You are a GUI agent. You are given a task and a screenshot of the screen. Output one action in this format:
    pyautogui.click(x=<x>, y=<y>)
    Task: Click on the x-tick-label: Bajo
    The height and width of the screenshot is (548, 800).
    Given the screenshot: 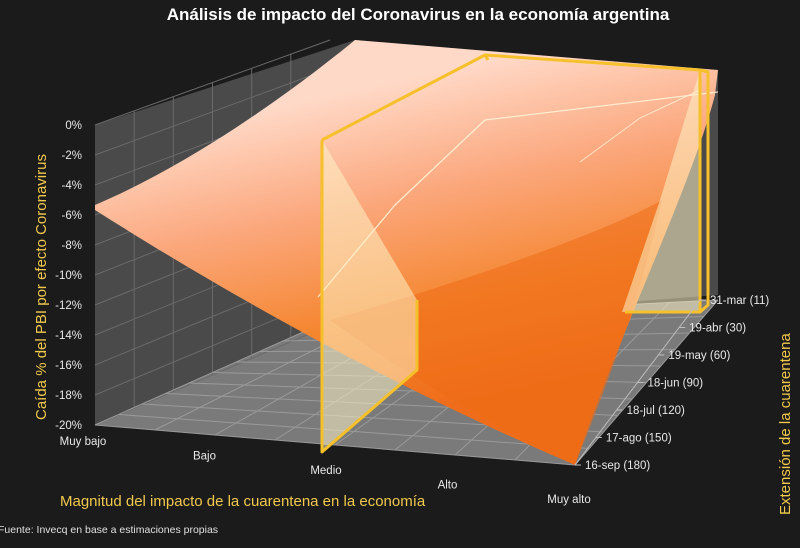 What is the action you would take?
    pyautogui.click(x=204, y=457)
    